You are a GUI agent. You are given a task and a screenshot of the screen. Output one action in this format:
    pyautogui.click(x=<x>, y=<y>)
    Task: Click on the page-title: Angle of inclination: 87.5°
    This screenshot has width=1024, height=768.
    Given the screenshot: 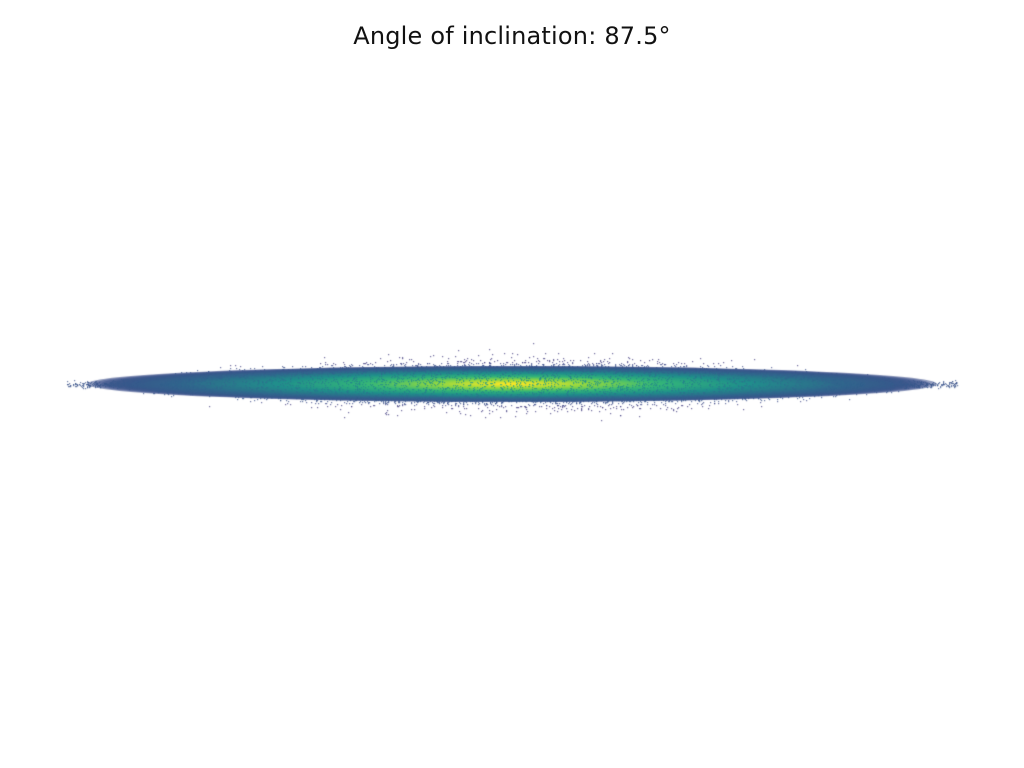 What is the action you would take?
    pyautogui.click(x=512, y=36)
    